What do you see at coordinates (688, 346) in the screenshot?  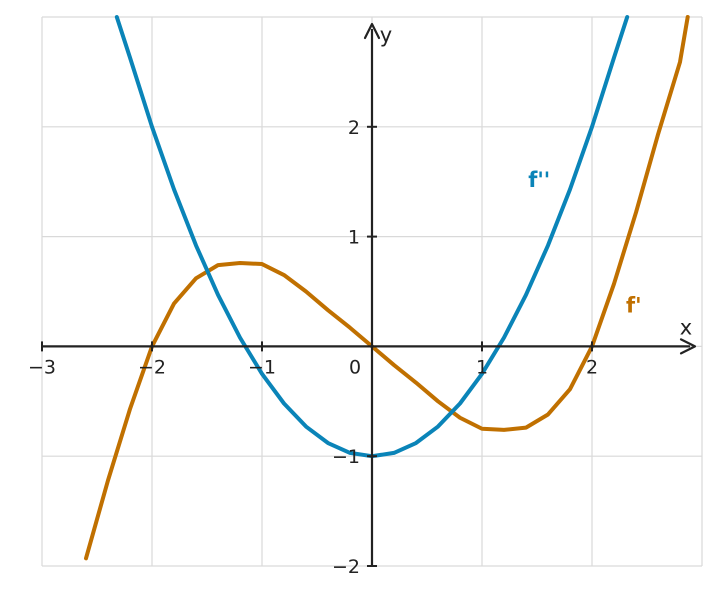 I see `x-axis-arrow` at bounding box center [688, 346].